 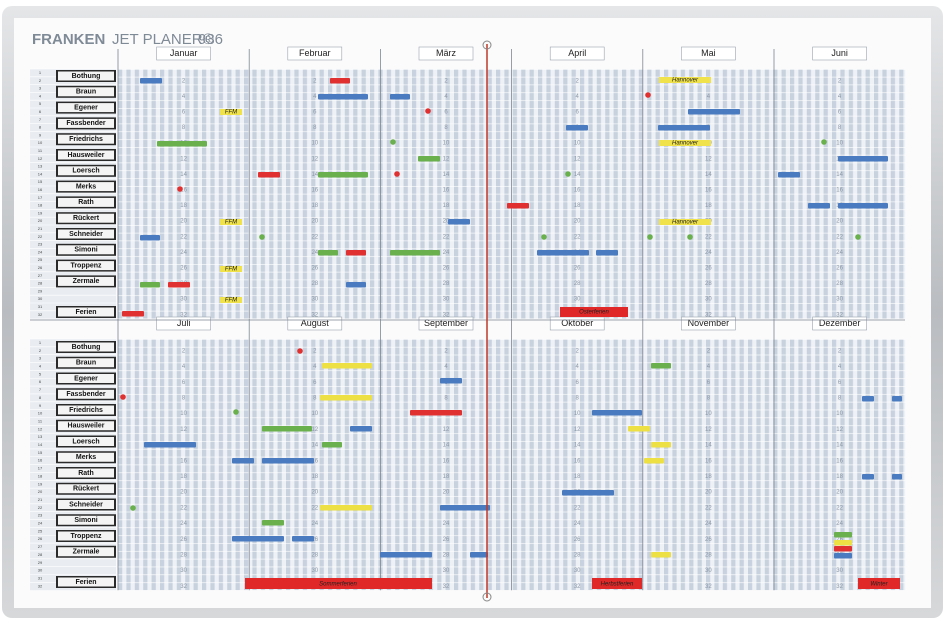 I want to click on day-number: 28, so click(x=577, y=555).